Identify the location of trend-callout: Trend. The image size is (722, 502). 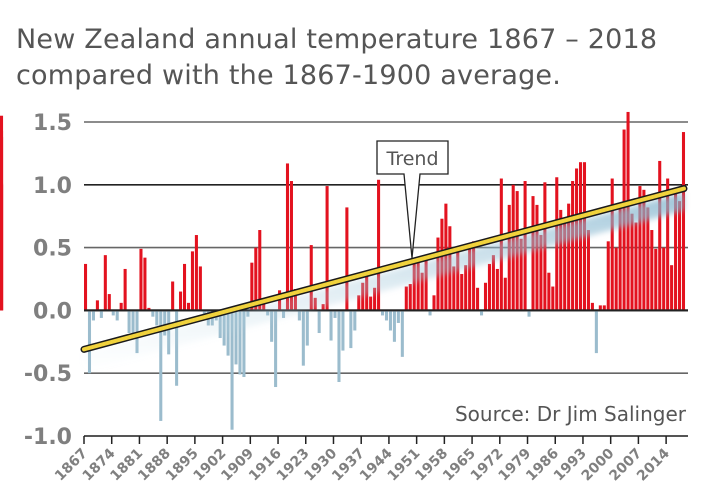
(412, 199).